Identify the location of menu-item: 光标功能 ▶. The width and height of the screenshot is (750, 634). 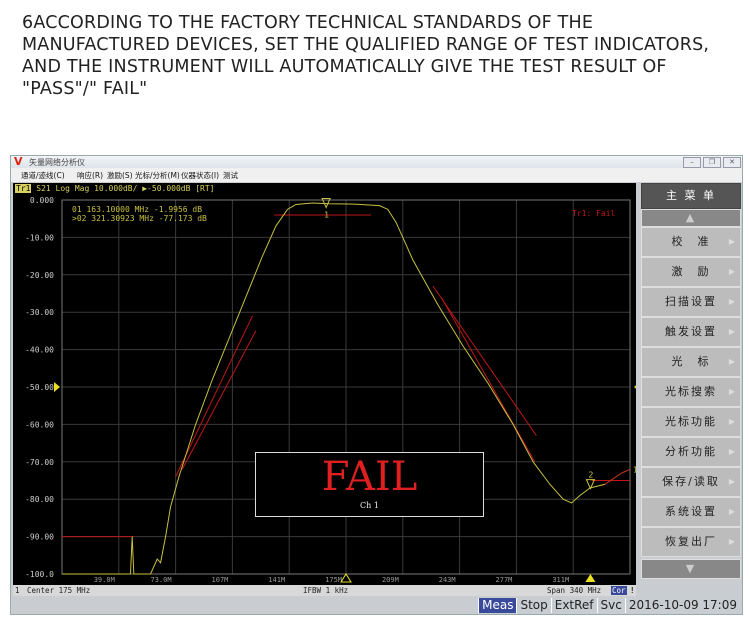
(691, 422).